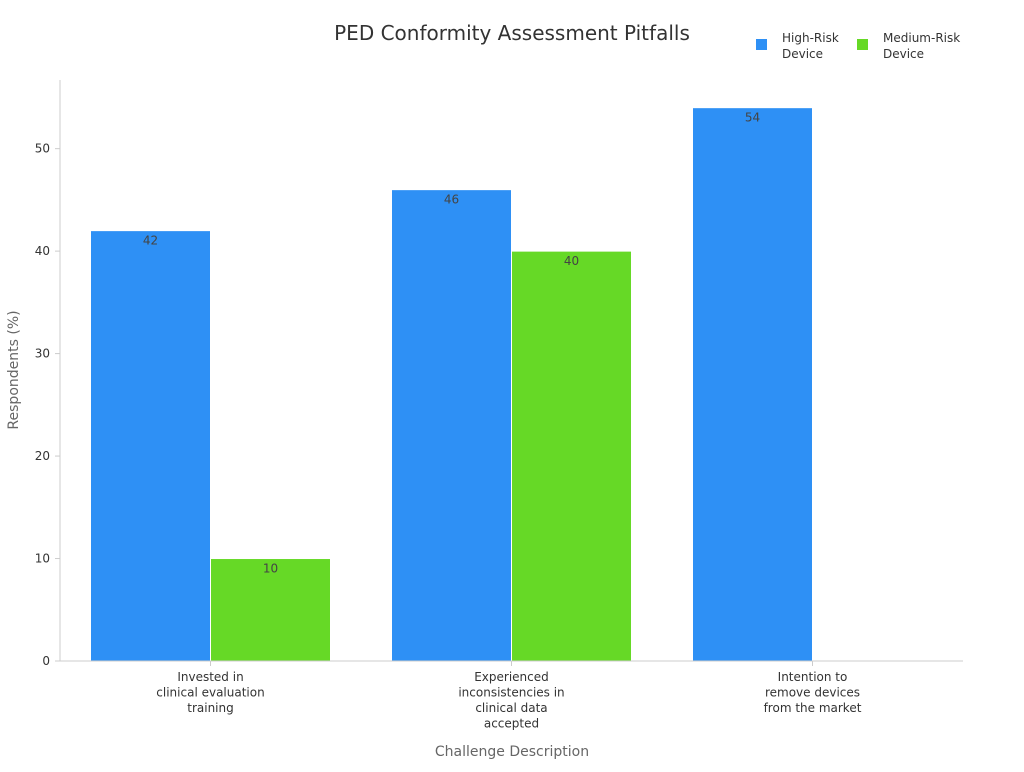 The image size is (1024, 772). What do you see at coordinates (150, 241) in the screenshot?
I see `data-label: 42` at bounding box center [150, 241].